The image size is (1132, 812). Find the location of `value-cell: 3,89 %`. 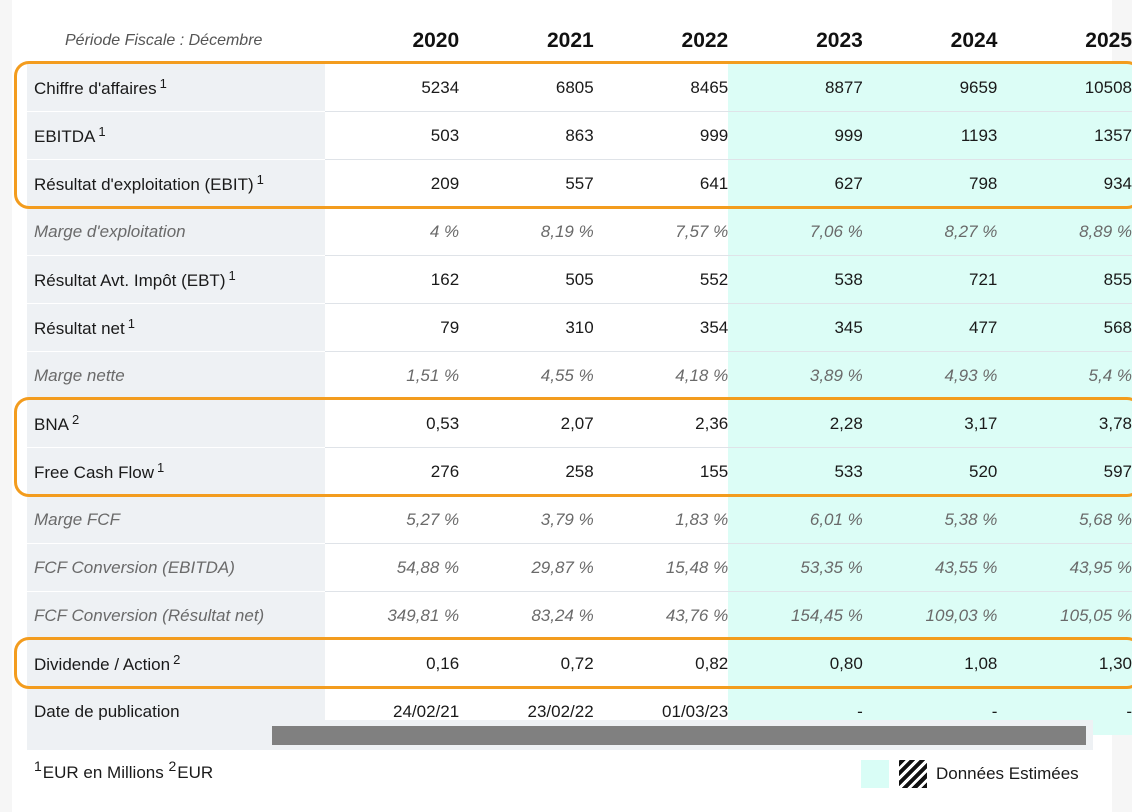

value-cell: 3,89 % is located at coordinates (795, 375).